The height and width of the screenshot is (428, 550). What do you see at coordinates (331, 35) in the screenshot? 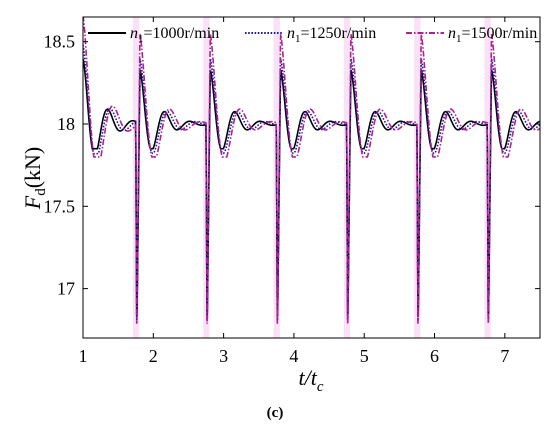
I see `legend-label: n1=1250r/min` at bounding box center [331, 35].